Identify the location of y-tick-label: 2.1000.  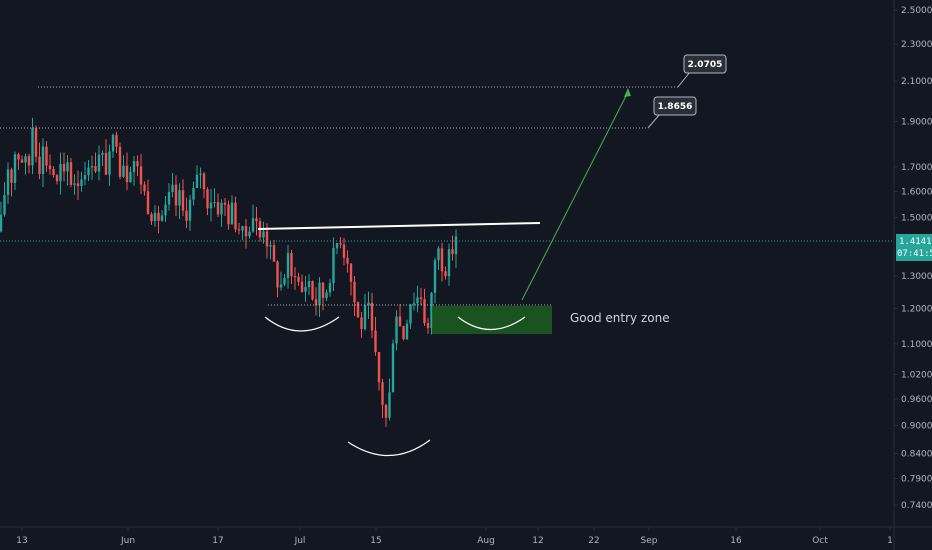
(916, 82).